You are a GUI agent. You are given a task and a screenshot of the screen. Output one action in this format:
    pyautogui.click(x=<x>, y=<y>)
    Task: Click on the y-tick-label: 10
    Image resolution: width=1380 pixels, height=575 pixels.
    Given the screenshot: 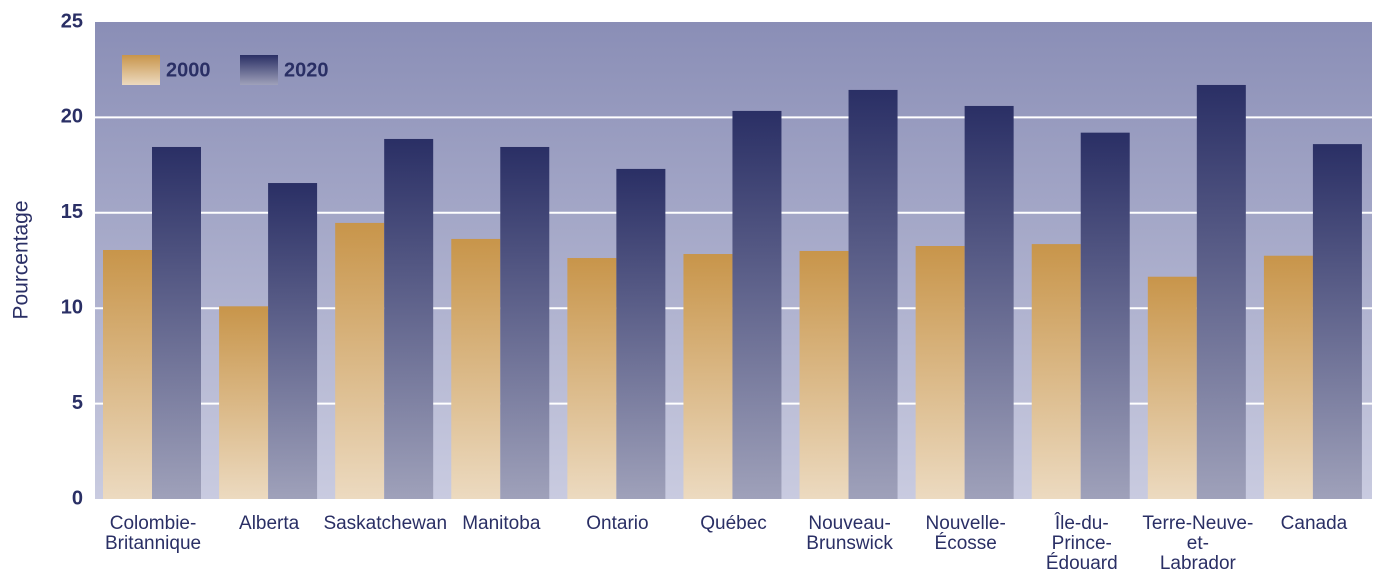 What is the action you would take?
    pyautogui.click(x=72, y=307)
    